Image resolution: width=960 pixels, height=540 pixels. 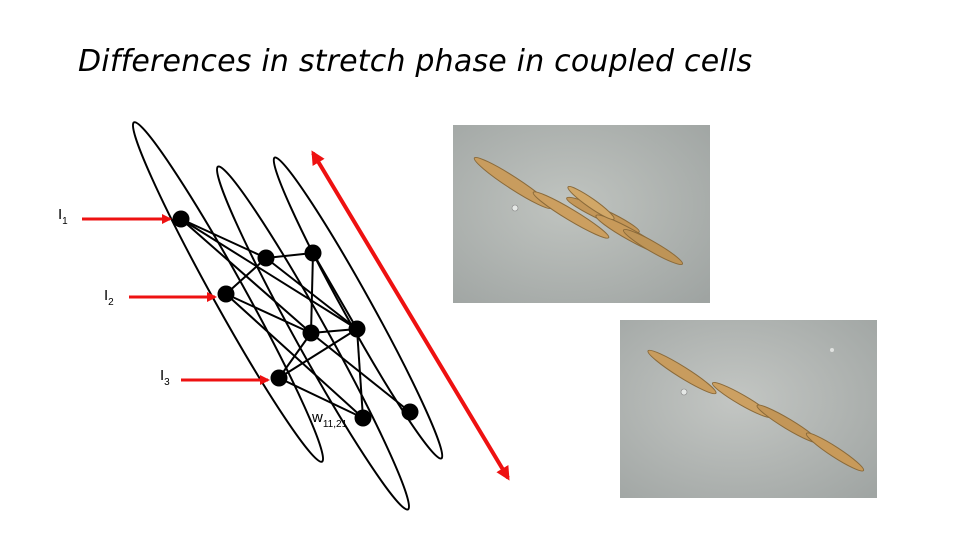 What do you see at coordinates (109, 297) in the screenshot?
I see `input-label-2: I2` at bounding box center [109, 297].